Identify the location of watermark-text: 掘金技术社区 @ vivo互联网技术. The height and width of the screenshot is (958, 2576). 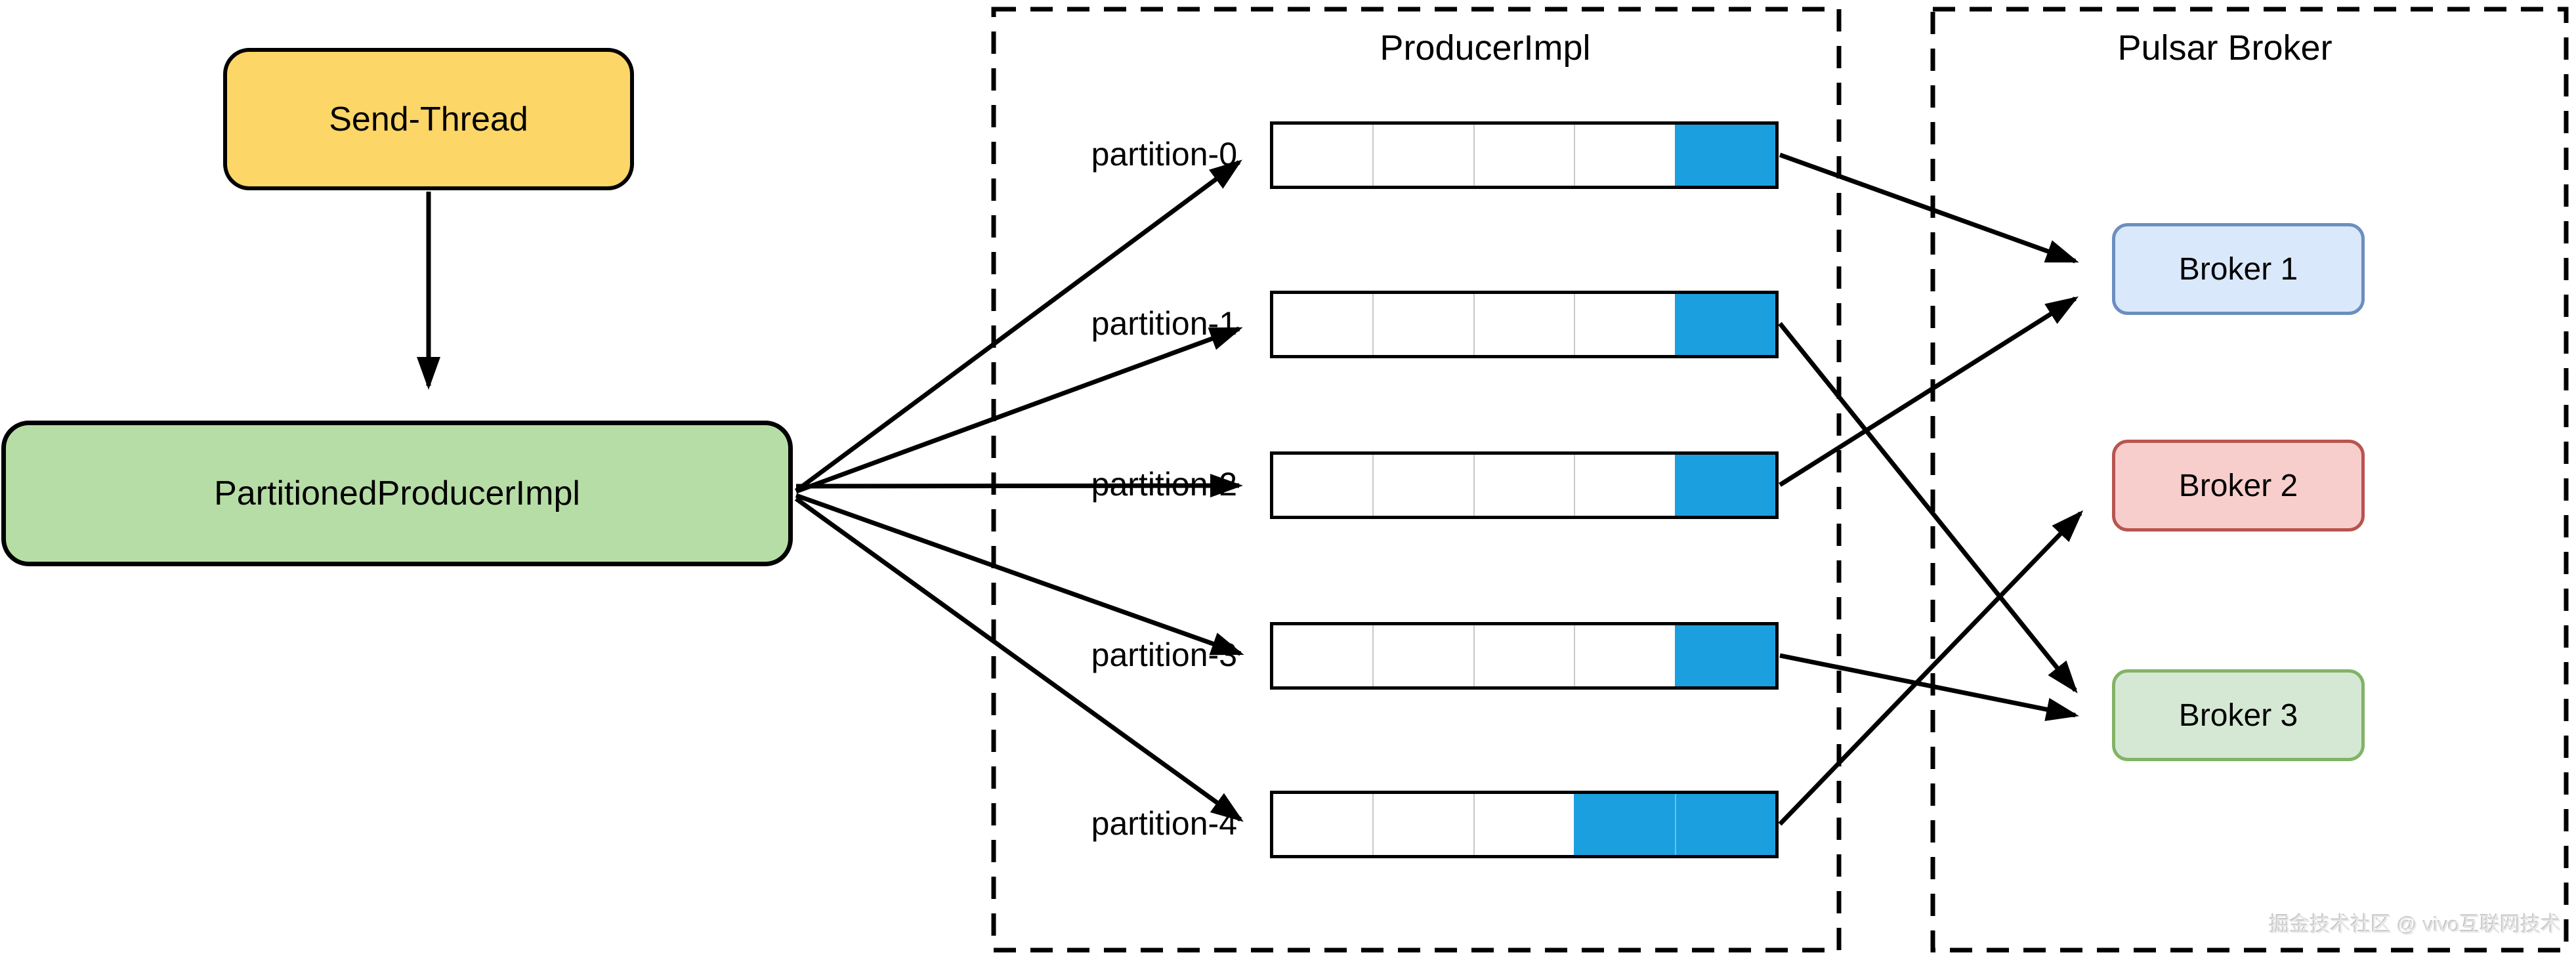
(2416, 924).